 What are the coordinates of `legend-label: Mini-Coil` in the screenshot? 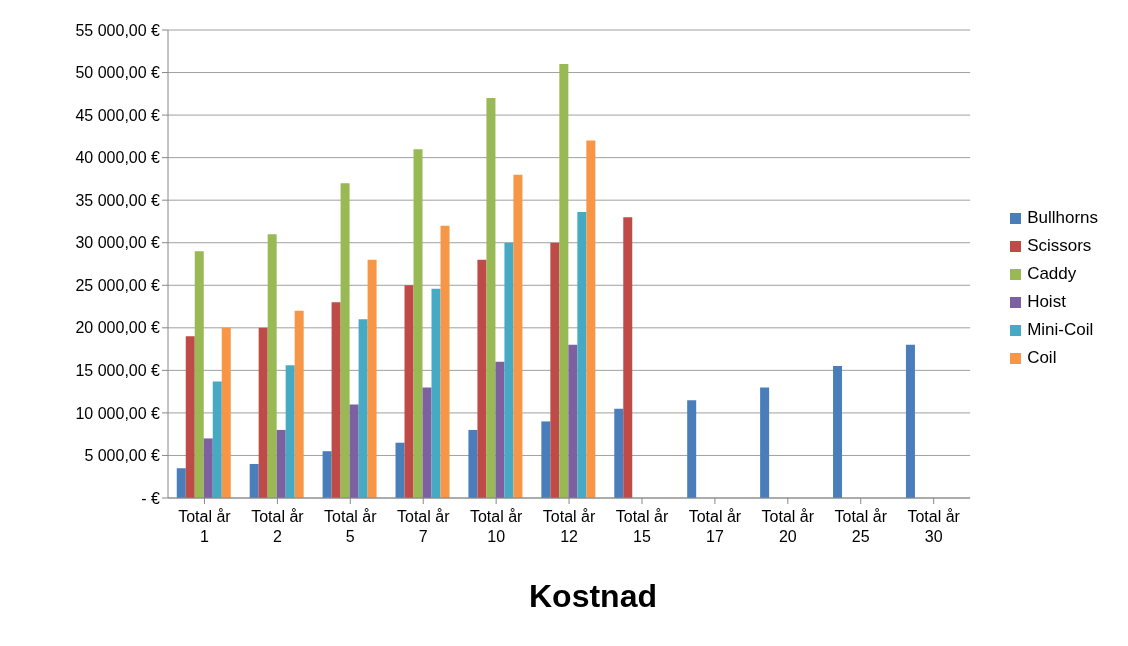 It's located at (1060, 330).